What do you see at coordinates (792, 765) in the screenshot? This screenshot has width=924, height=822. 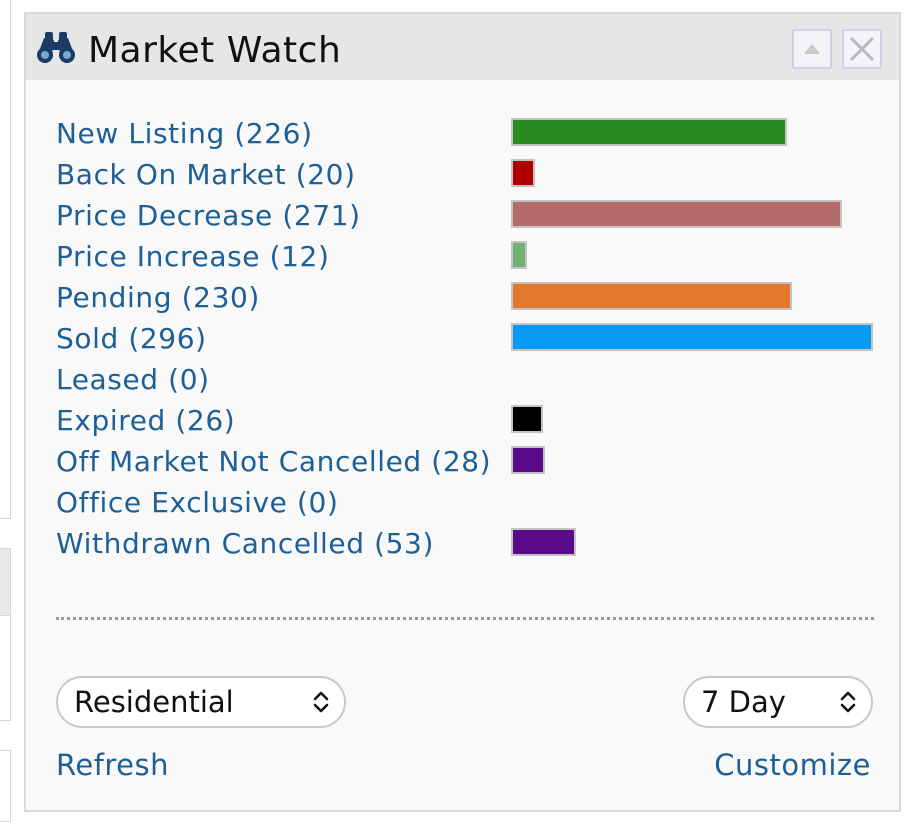 I see `customize-link: Customize` at bounding box center [792, 765].